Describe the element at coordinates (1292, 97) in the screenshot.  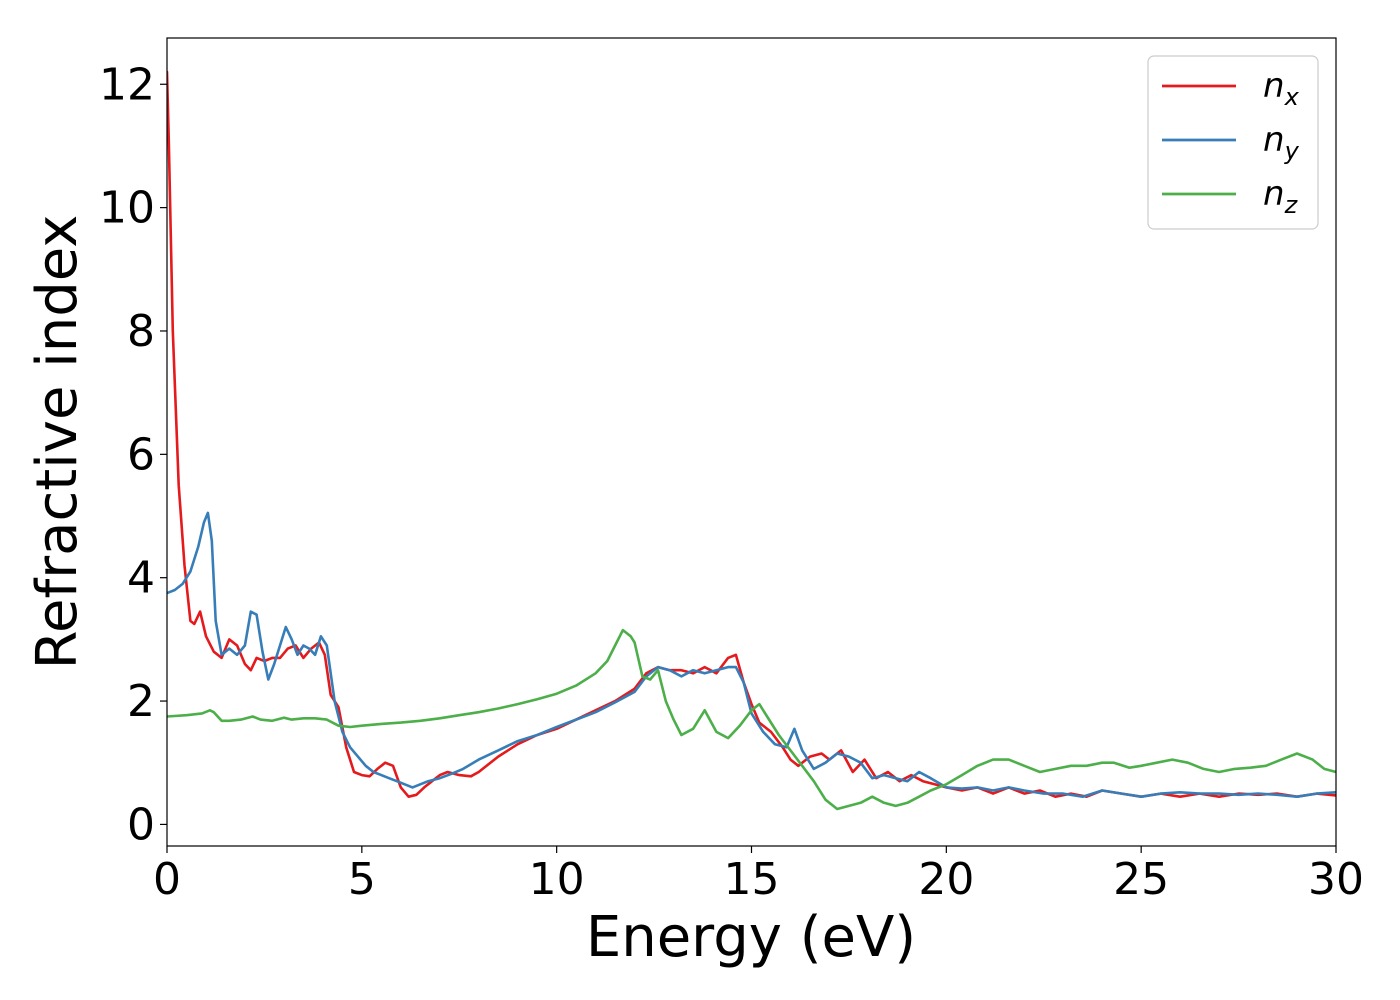
I see `legend-label-subscript: x` at that location.